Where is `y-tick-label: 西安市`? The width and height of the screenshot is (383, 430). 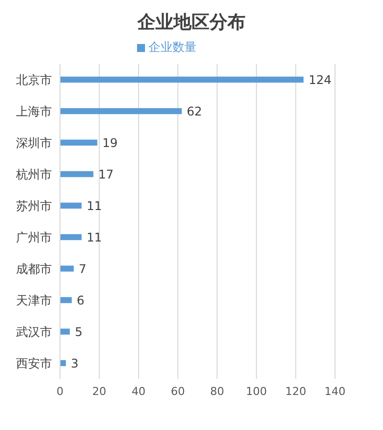 y-tick-label: 西安市 is located at coordinates (34, 363).